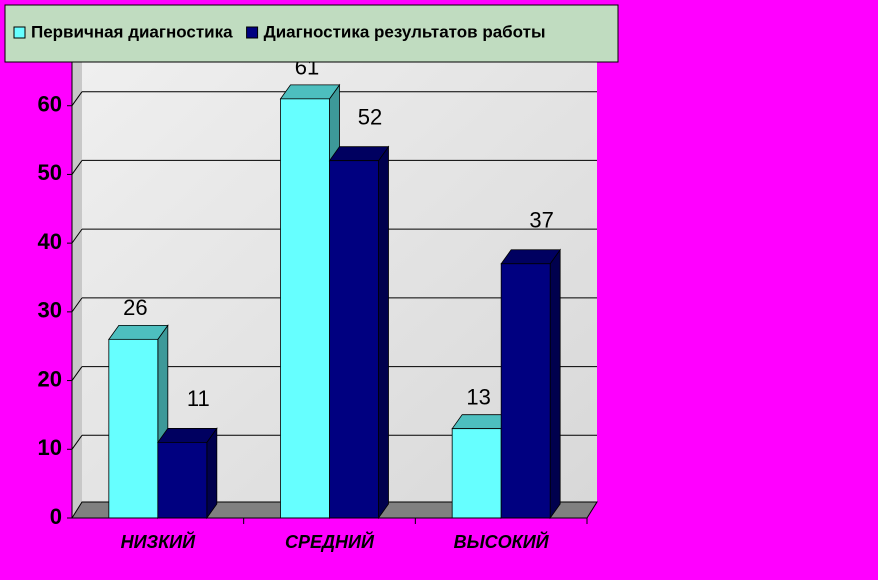  I want to click on value-label: 13, so click(478, 396).